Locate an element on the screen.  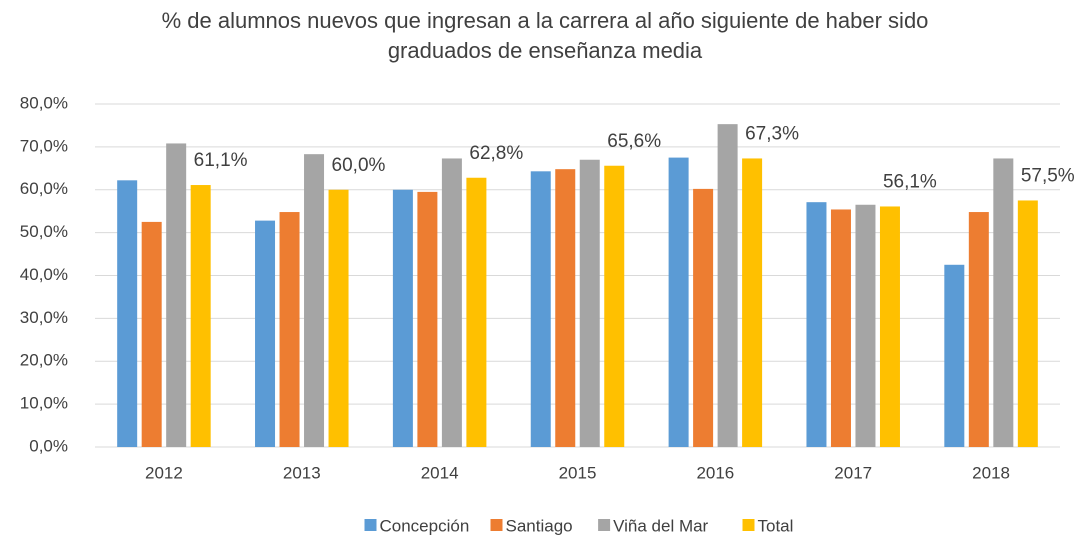
y-tick-label: 0,0% is located at coordinates (48, 445).